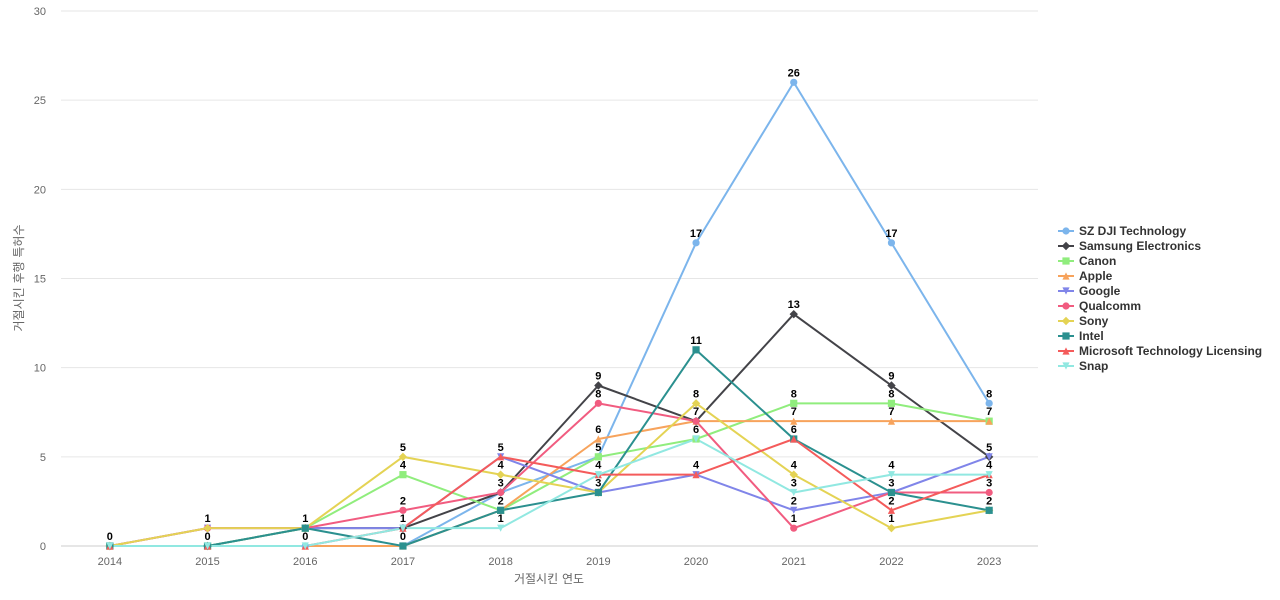 The height and width of the screenshot is (600, 1280). What do you see at coordinates (550, 562) in the screenshot?
I see `x-tick-labels: 2014 2015 2016 2017 2018 2019 2020 2021 2022 2023` at bounding box center [550, 562].